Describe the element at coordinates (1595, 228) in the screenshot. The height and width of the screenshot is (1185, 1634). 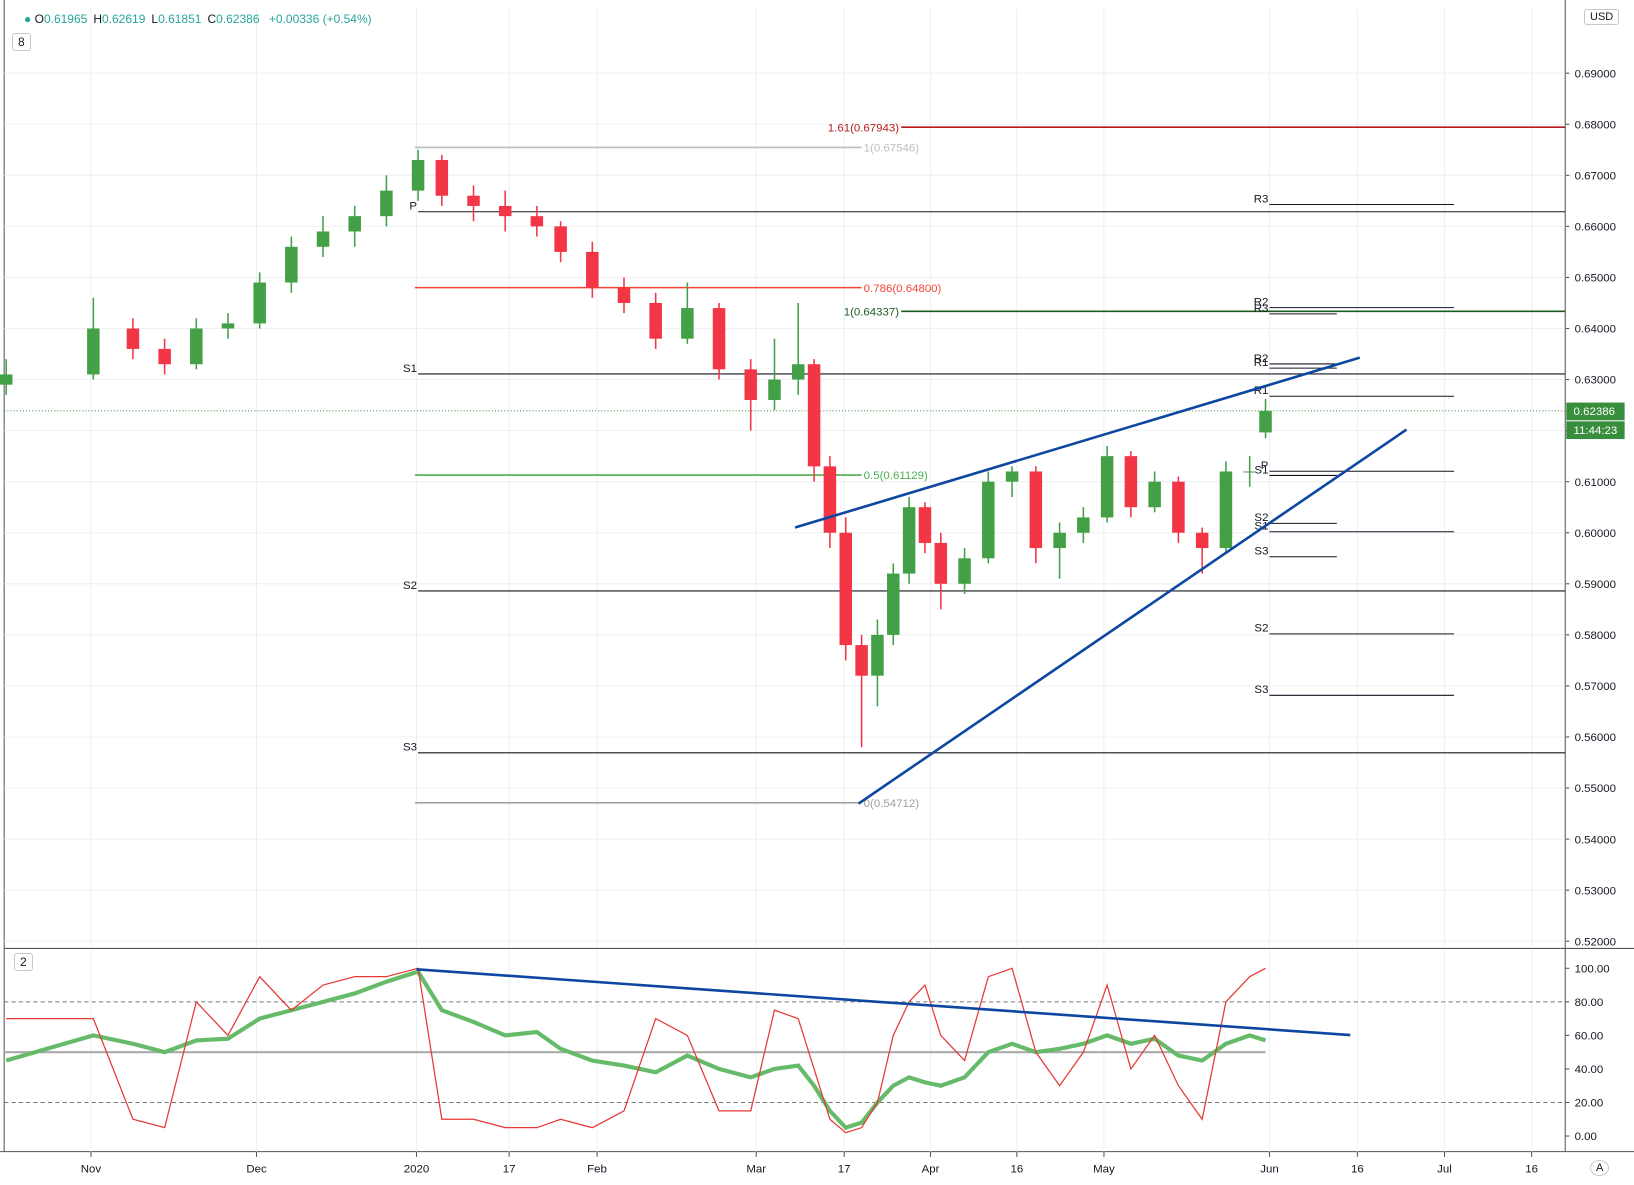
I see `y-tick-label: 0.66000` at that location.